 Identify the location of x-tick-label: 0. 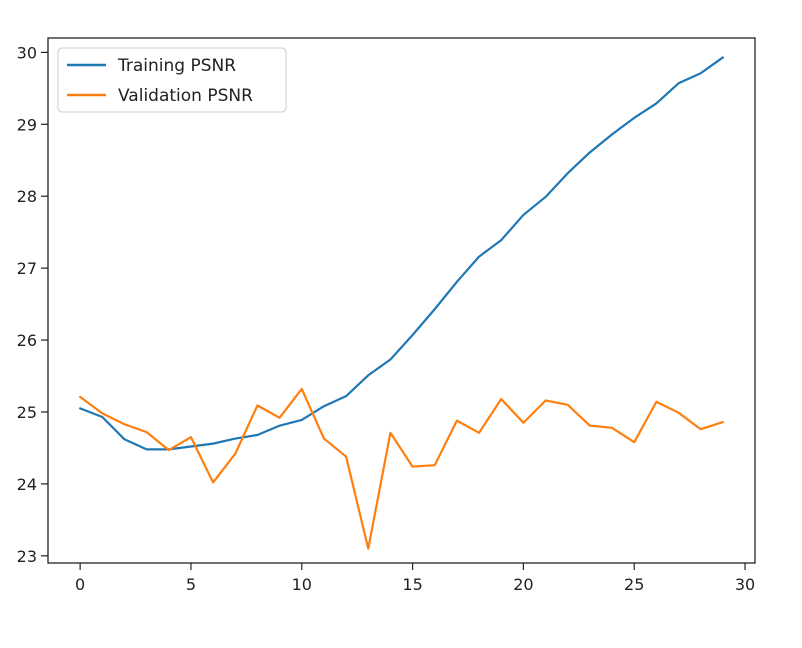
(80, 584).